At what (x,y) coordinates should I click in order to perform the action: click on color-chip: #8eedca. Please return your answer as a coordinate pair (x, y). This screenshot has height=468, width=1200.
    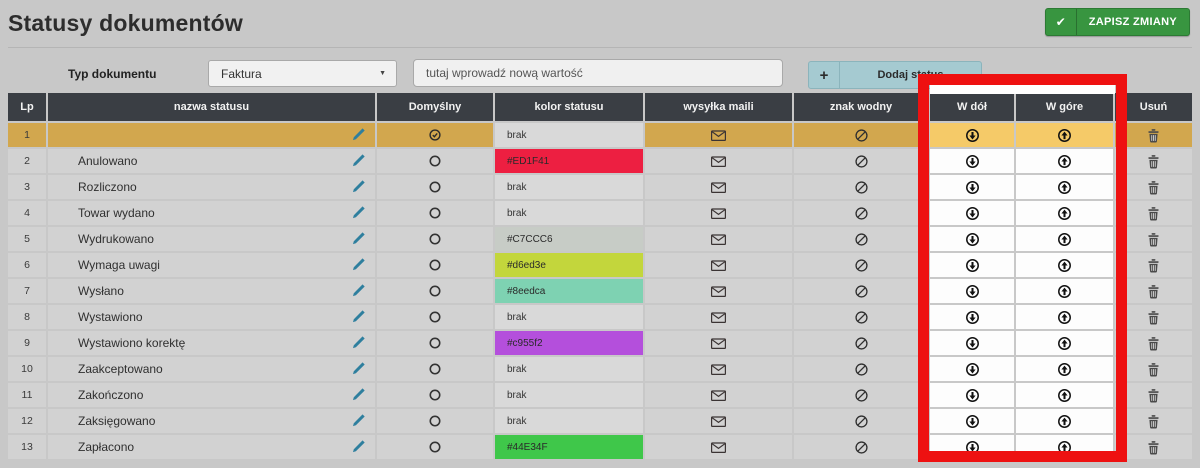
    Looking at the image, I should click on (569, 291).